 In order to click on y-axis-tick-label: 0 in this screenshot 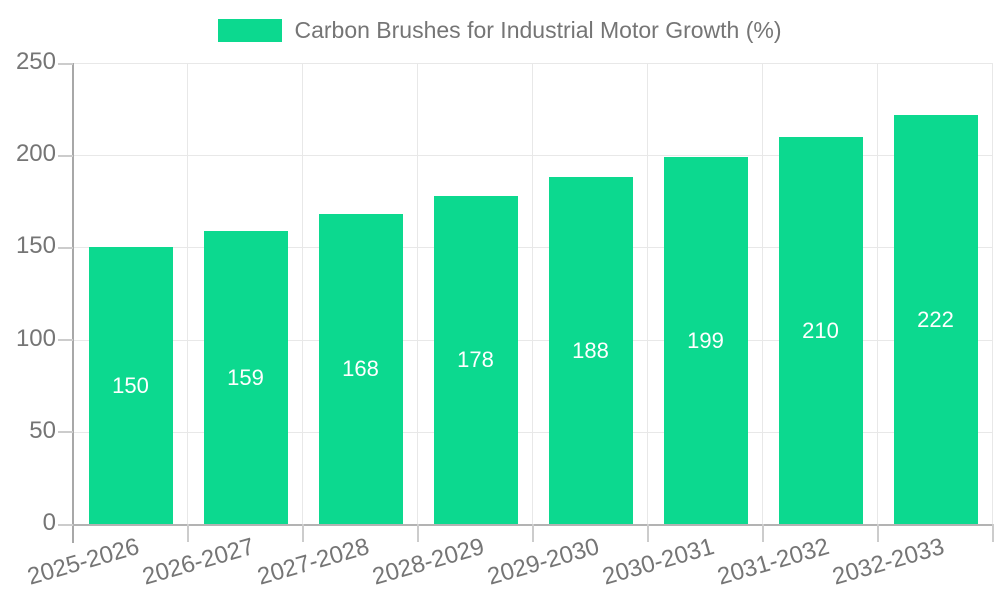, I will do `click(49, 522)`.